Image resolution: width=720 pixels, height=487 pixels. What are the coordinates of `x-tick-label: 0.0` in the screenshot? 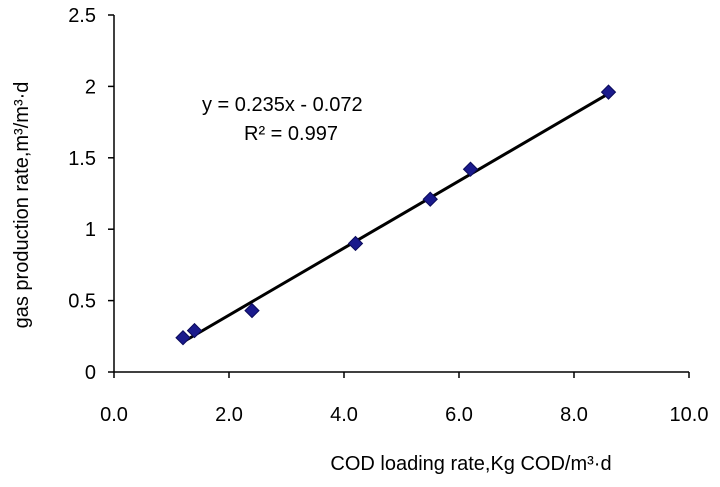 It's located at (114, 415).